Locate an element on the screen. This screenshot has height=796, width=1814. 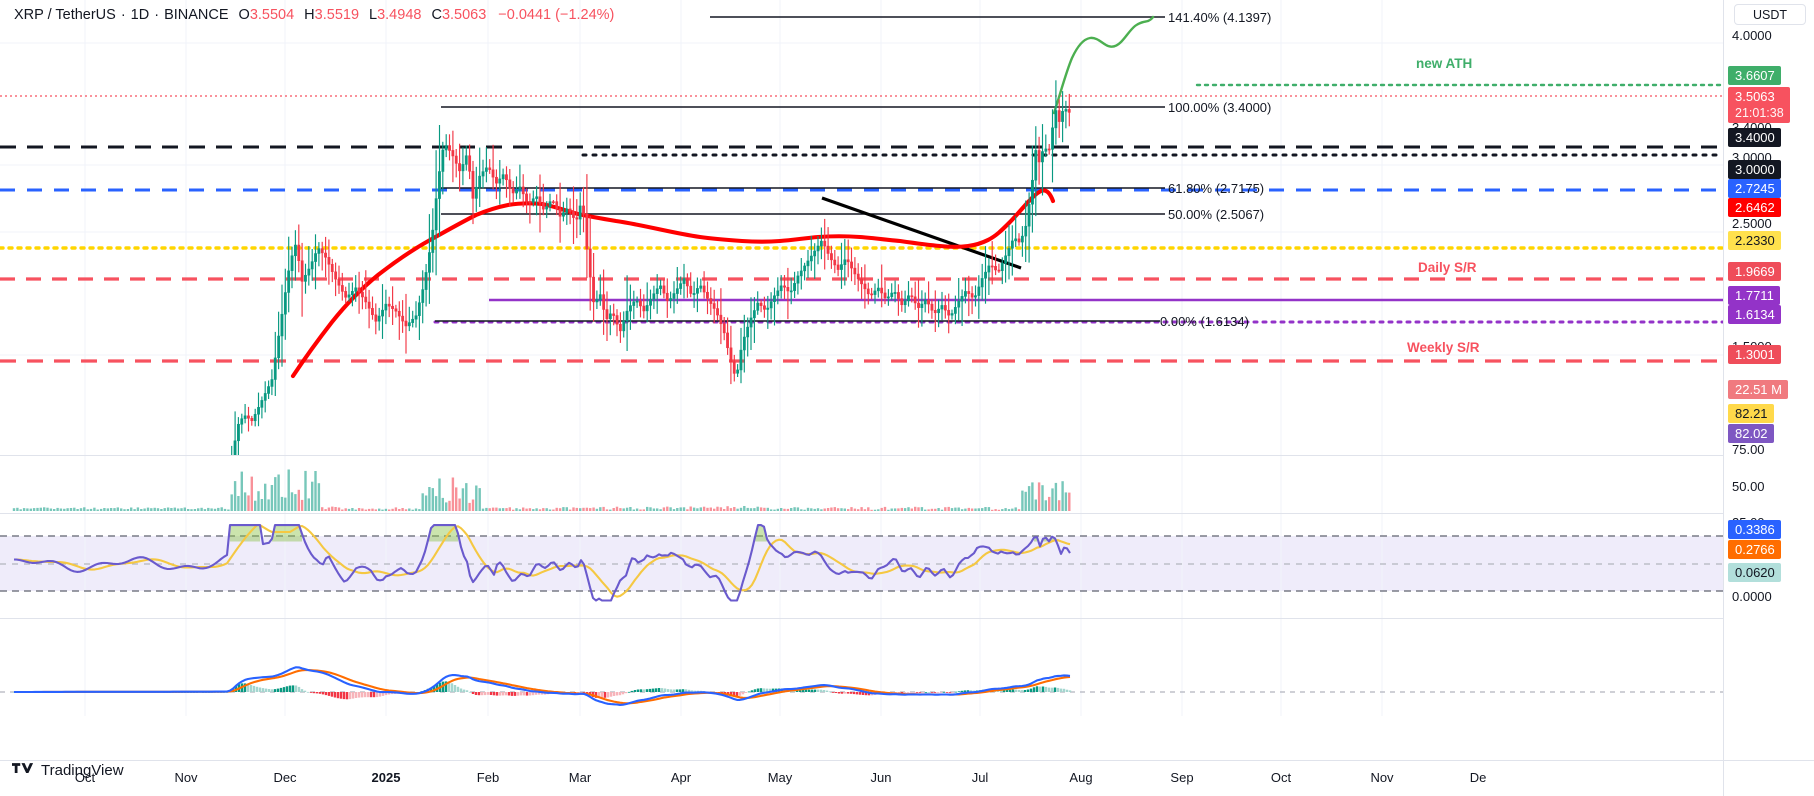
legend-close-key: C is located at coordinates (436, 15).